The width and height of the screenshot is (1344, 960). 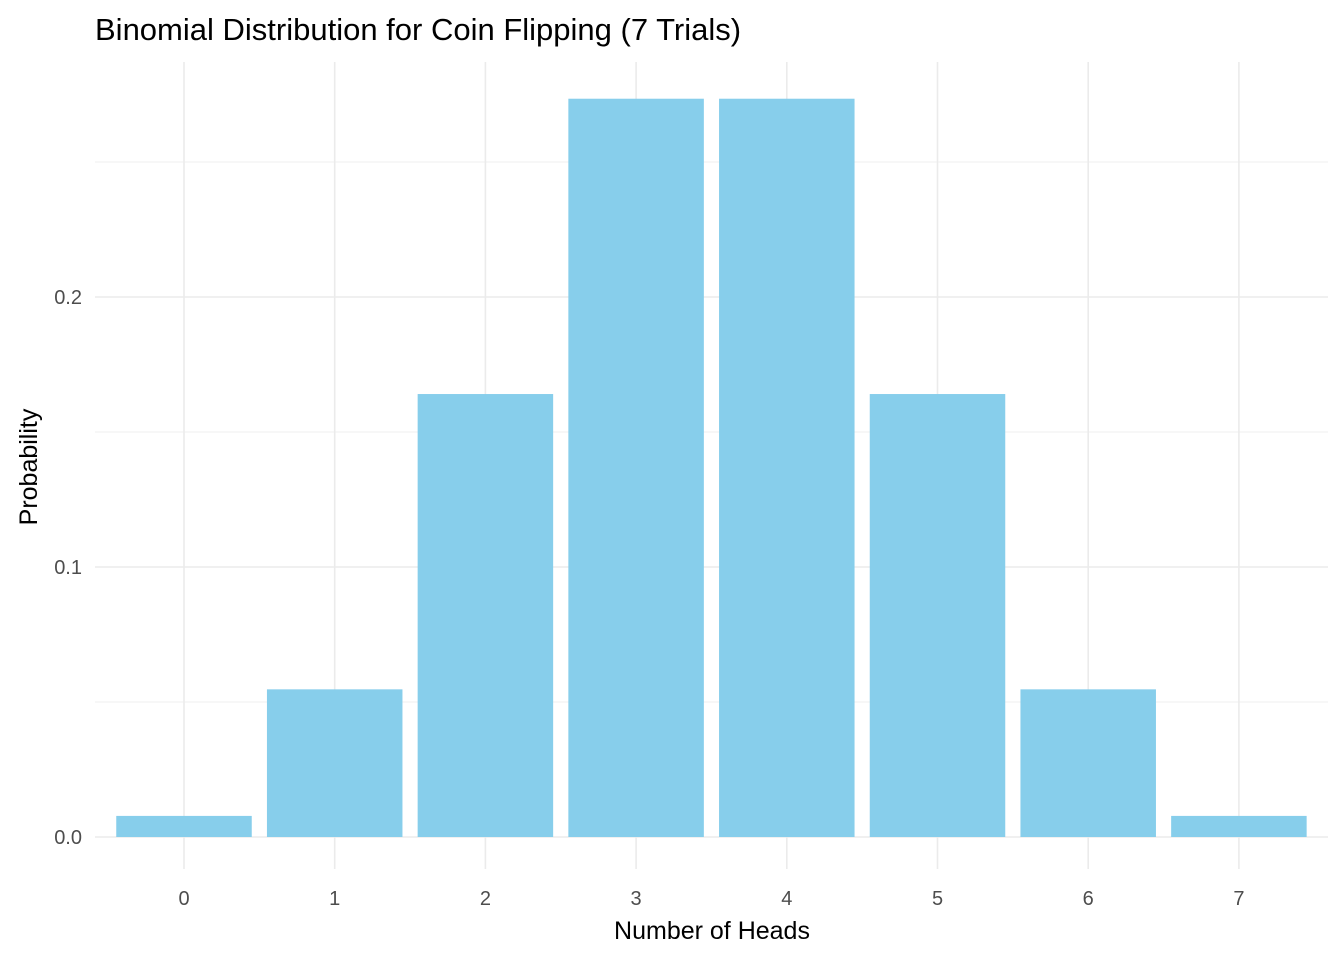 What do you see at coordinates (29, 466) in the screenshot?
I see `y-axis-title: Probability` at bounding box center [29, 466].